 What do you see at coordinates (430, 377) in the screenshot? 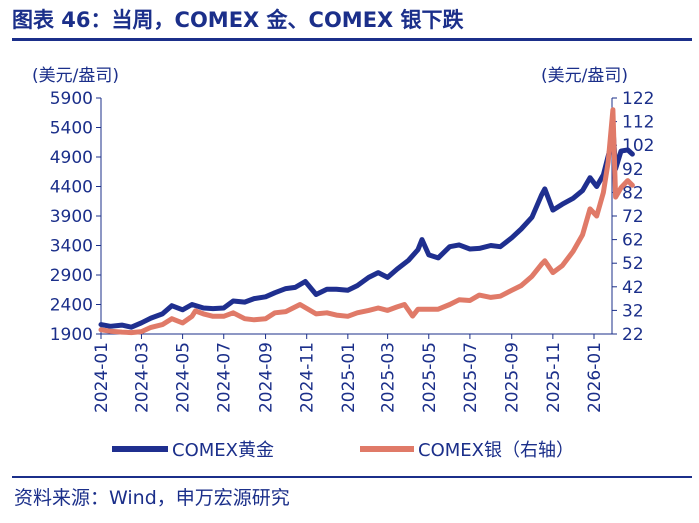
I see `x-tick-label: 2025-05` at bounding box center [430, 377].